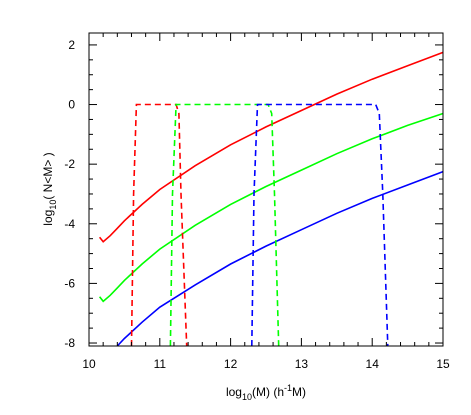 Image resolution: width=471 pixels, height=415 pixels. I want to click on x-axis-title-unit: M), so click(299, 392).